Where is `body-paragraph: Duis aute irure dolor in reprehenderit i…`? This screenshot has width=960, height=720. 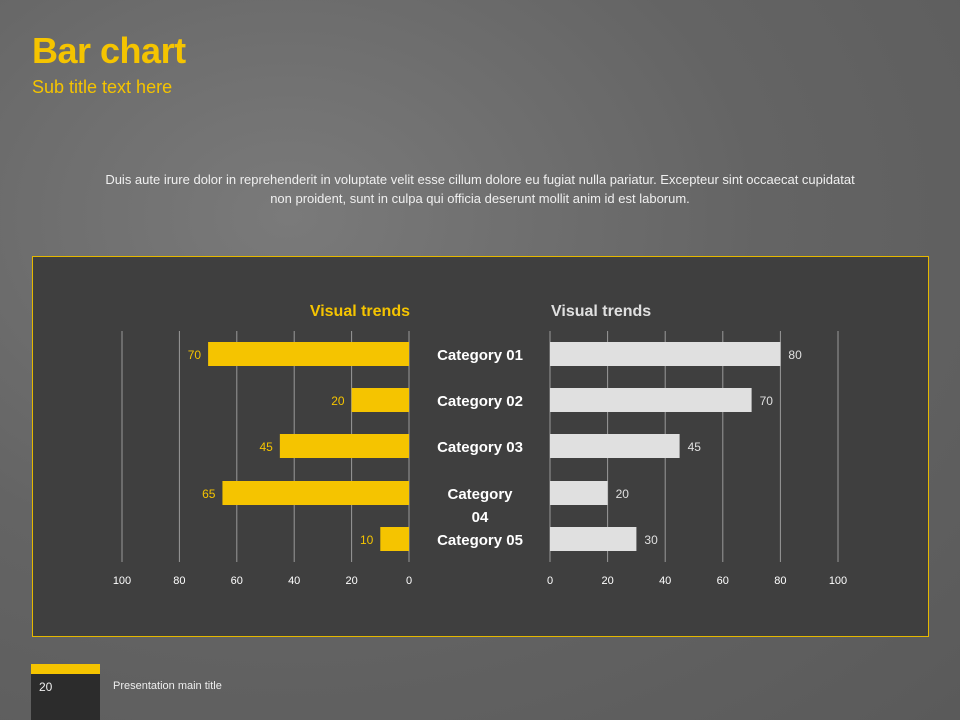
body-paragraph: Duis aute irure dolor in reprehenderit i… is located at coordinates (480, 189).